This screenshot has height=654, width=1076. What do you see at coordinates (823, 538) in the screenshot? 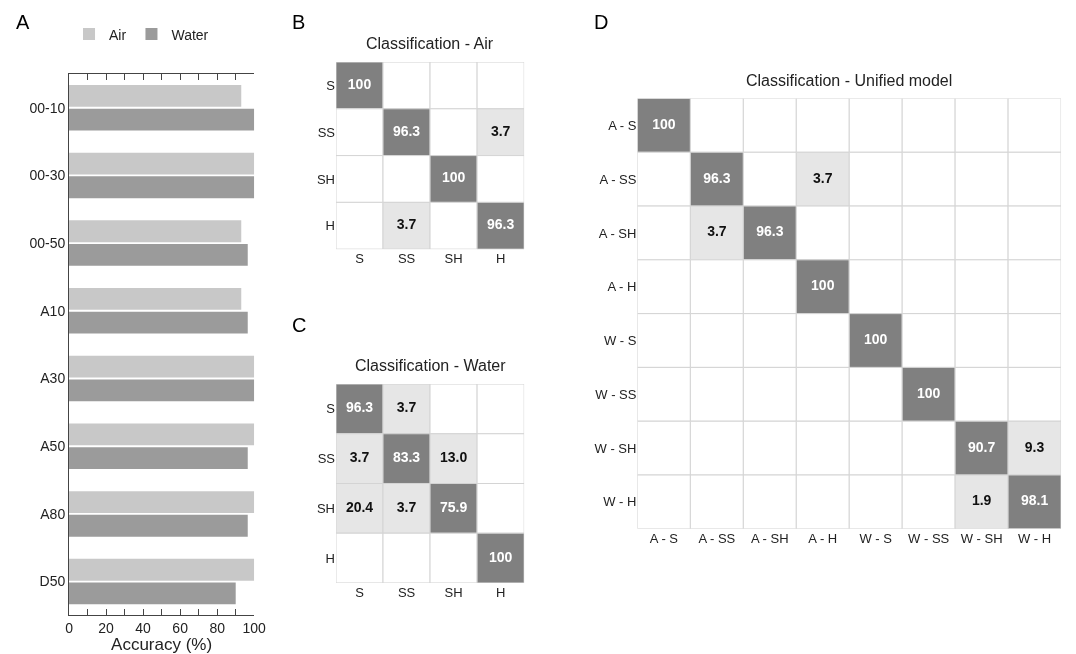
I see `x-tick-label: A - H` at bounding box center [823, 538].